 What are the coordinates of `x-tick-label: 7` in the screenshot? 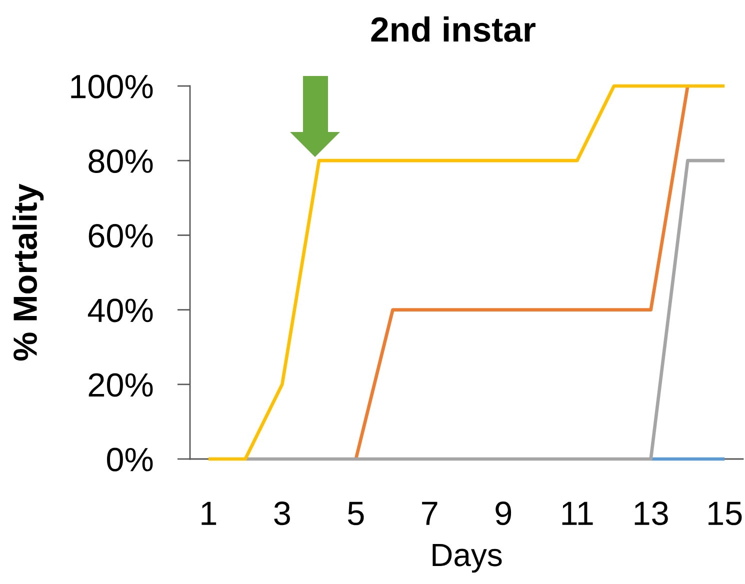 It's located at (430, 513).